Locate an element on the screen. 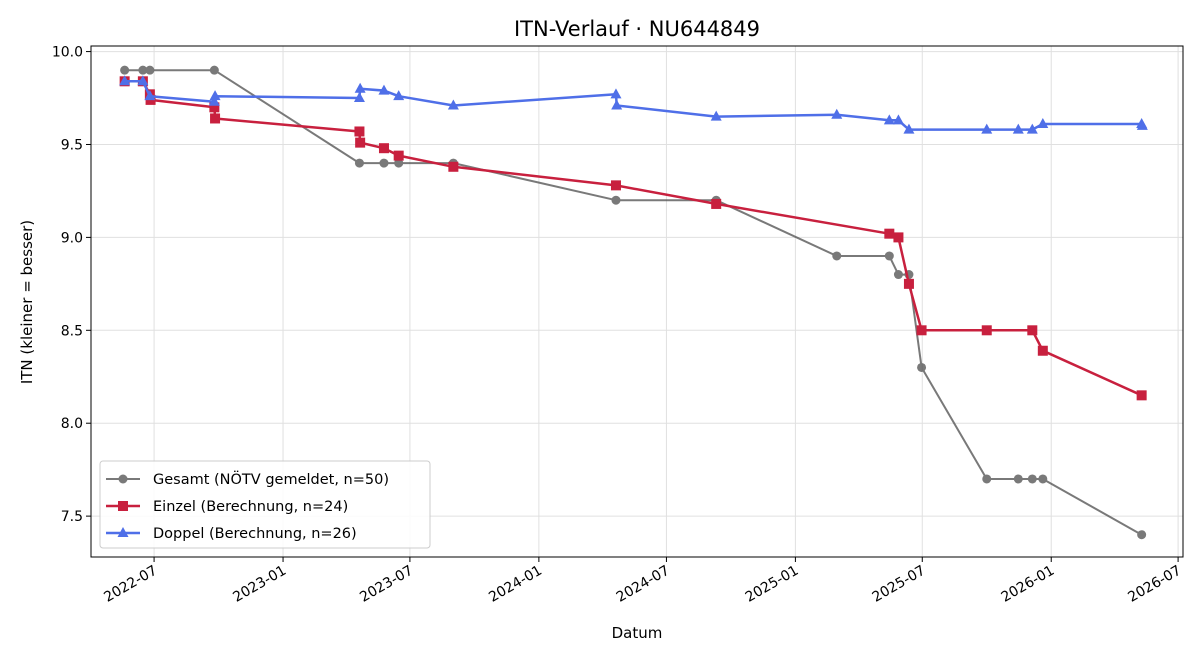 The image size is (1200, 660). legend-label: Einzel (Berechnung, n=24) is located at coordinates (250, 507).